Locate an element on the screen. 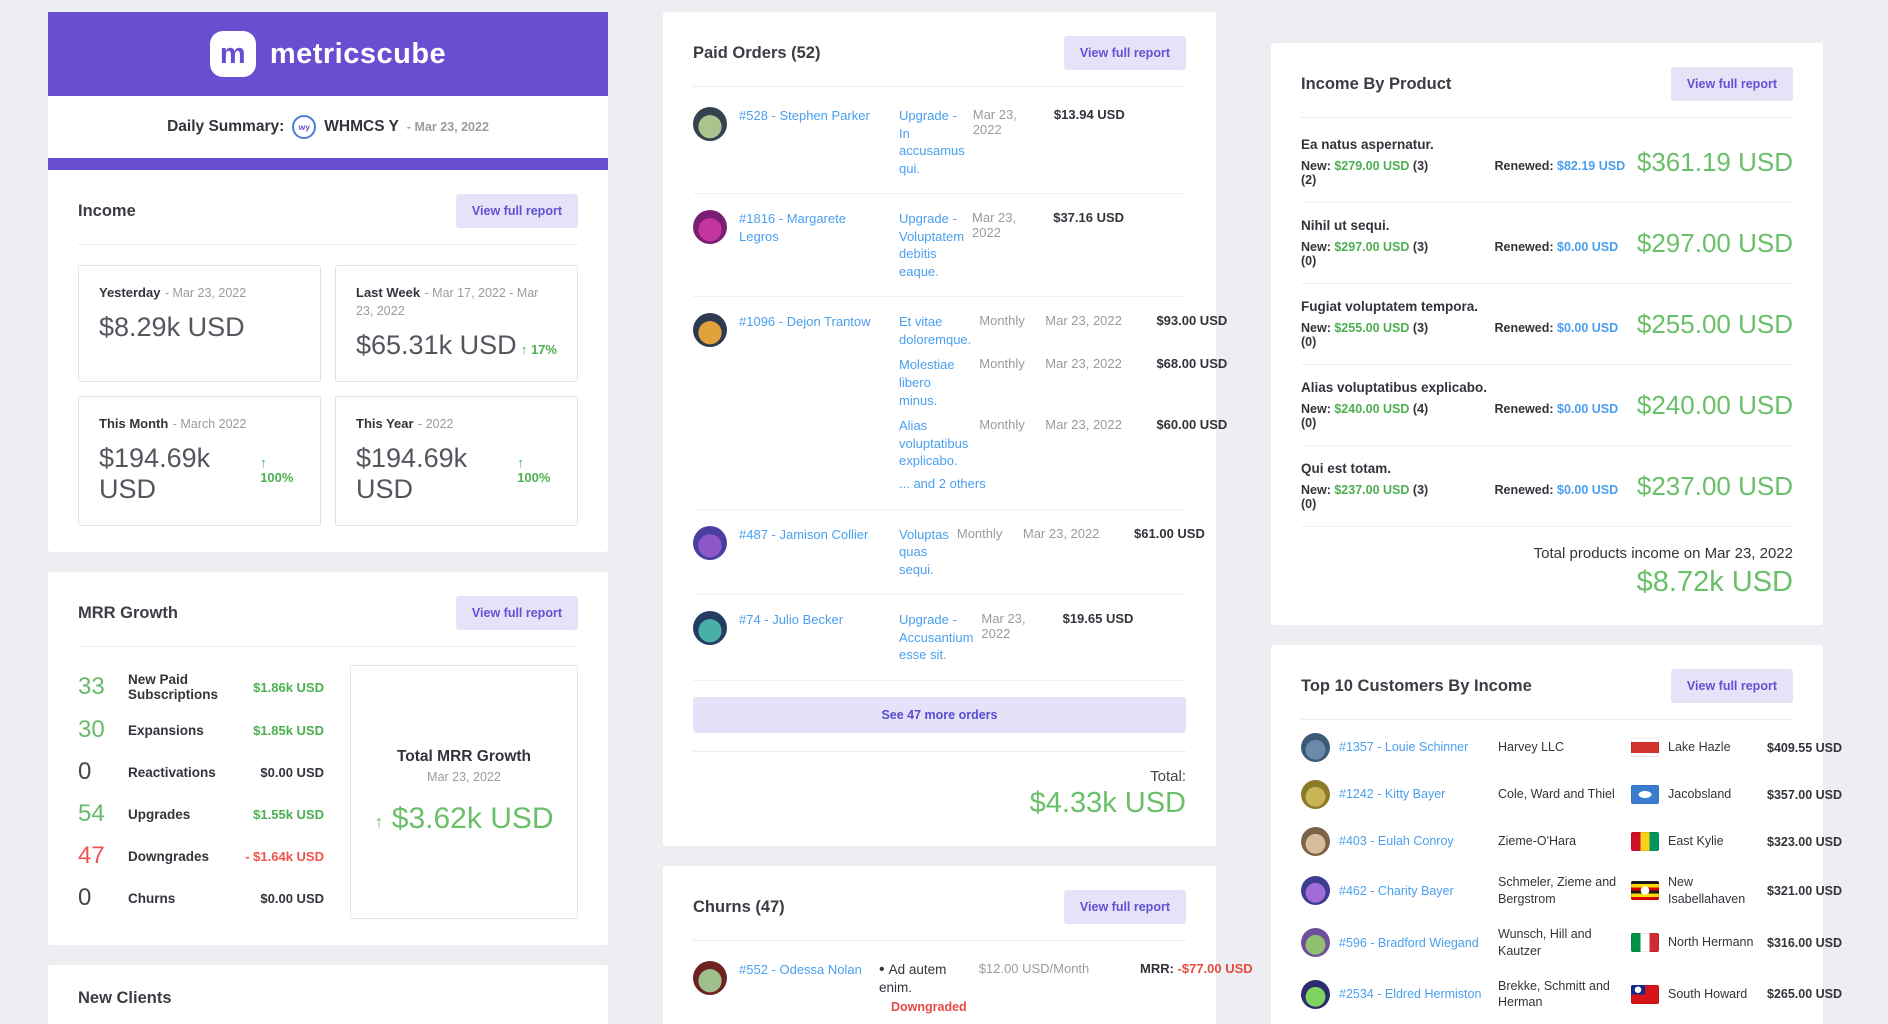 The image size is (1888, 1024). daily-summary-bar: Daily Summary: wy WHMCS Y - Mar 23, 2022 is located at coordinates (328, 127).